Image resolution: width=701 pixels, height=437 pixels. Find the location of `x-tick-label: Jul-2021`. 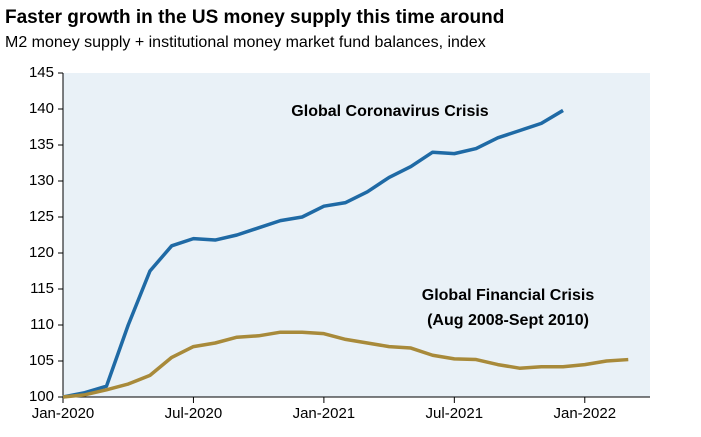

x-tick-label: Jul-2021 is located at coordinates (455, 413).